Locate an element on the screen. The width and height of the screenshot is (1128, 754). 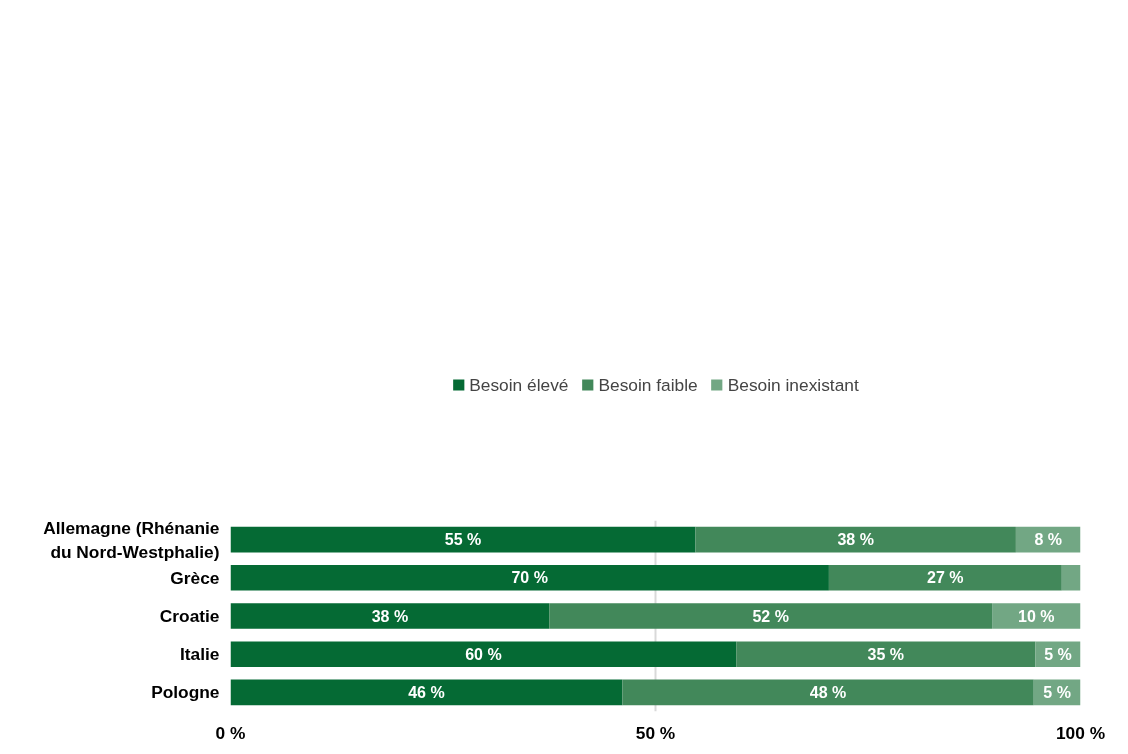
data-label: 48 % is located at coordinates (828, 692).